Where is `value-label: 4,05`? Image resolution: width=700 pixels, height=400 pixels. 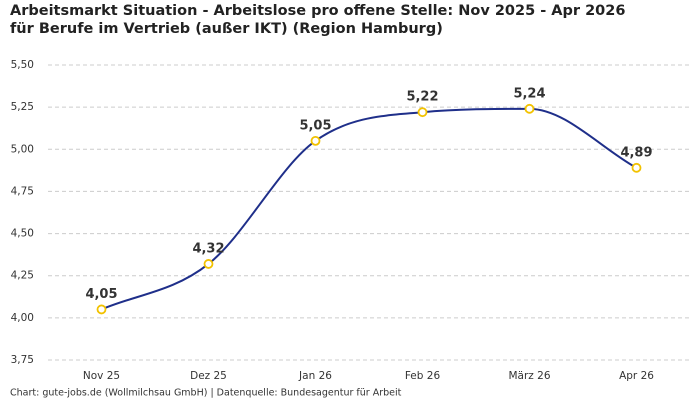
value-label: 4,05 is located at coordinates (101, 294).